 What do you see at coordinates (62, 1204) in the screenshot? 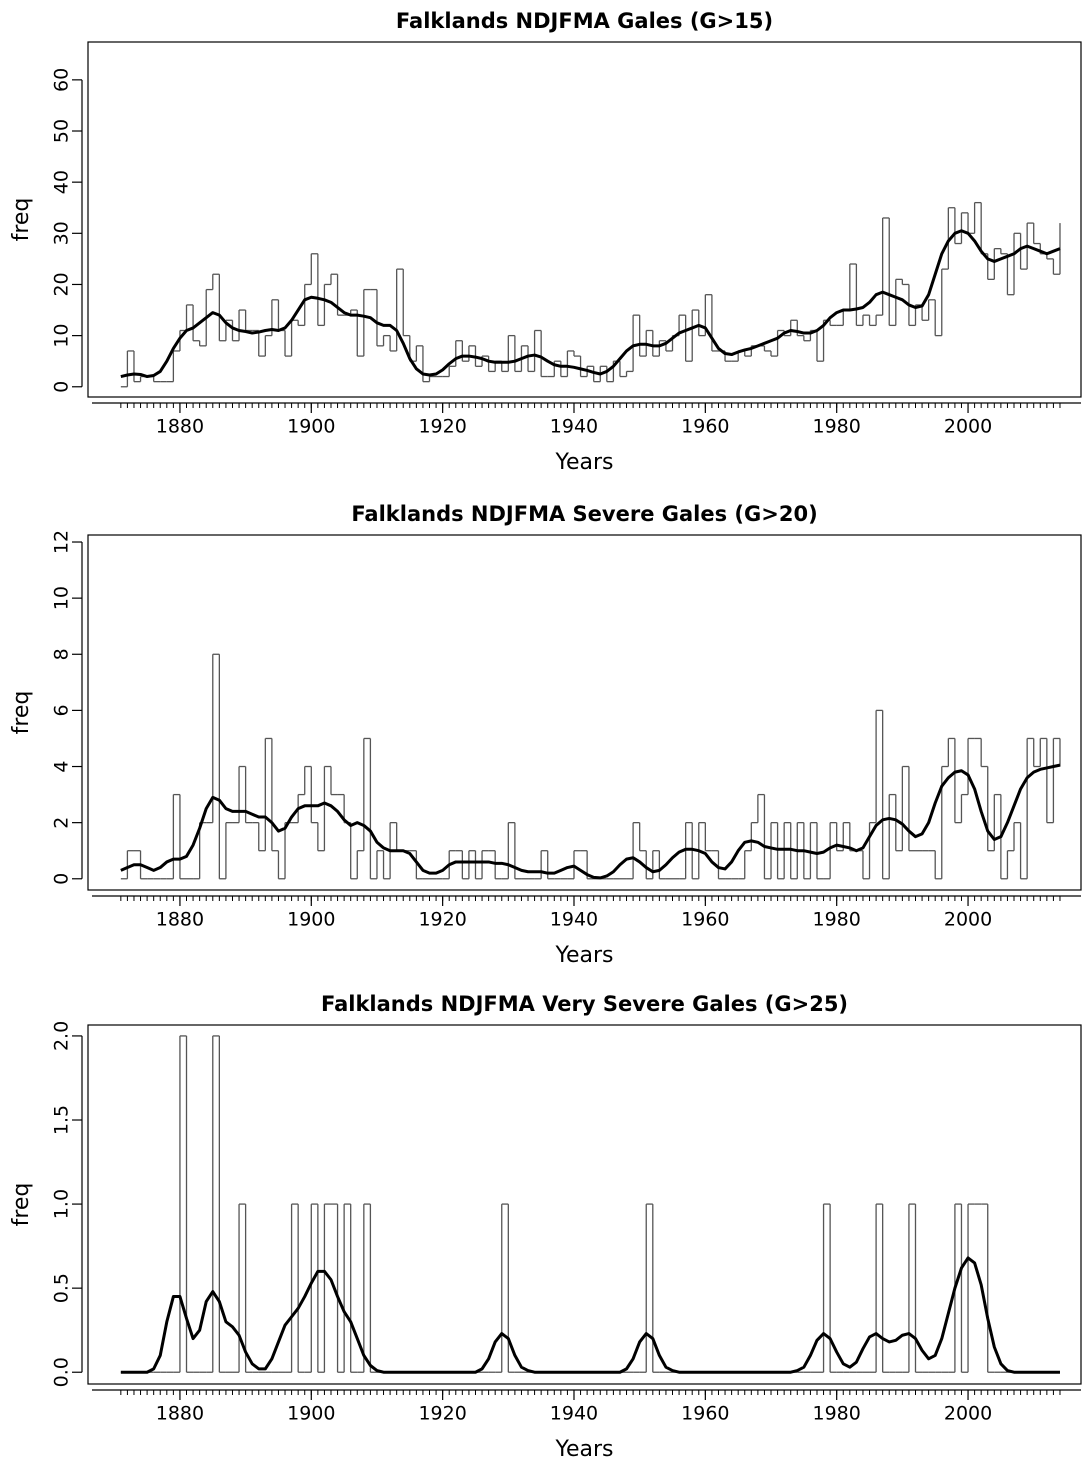
I see `y-tick-label: 1.0` at bounding box center [62, 1204].